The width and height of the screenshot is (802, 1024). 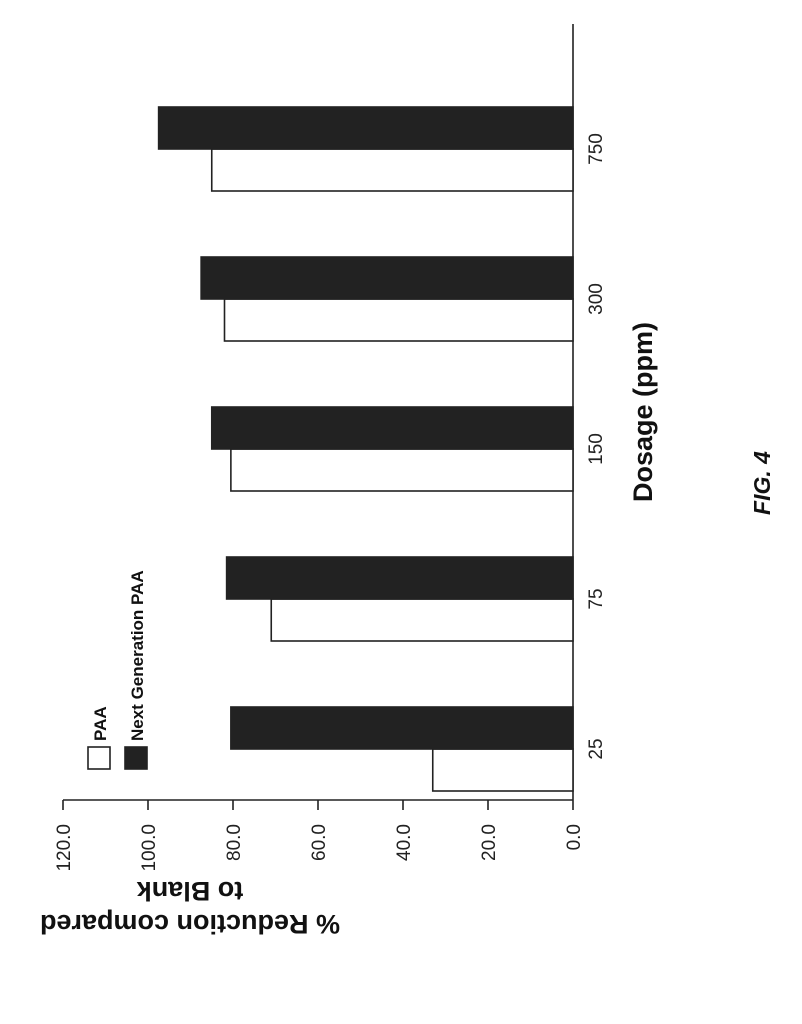 I want to click on x-axis-title: Dosage (ppm), so click(x=643, y=412).